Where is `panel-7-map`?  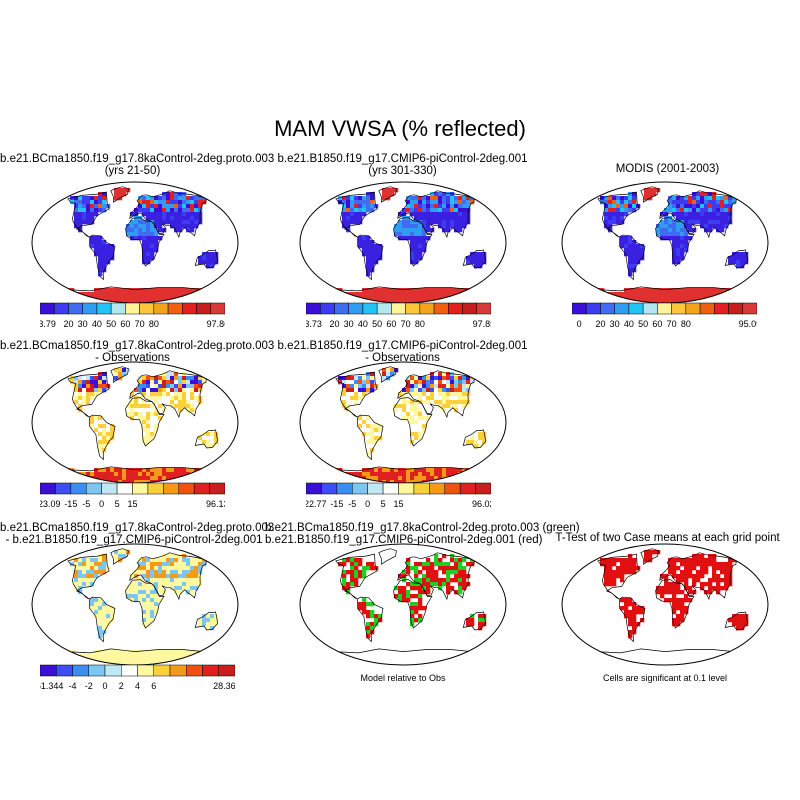
panel-7-map is located at coordinates (135, 604).